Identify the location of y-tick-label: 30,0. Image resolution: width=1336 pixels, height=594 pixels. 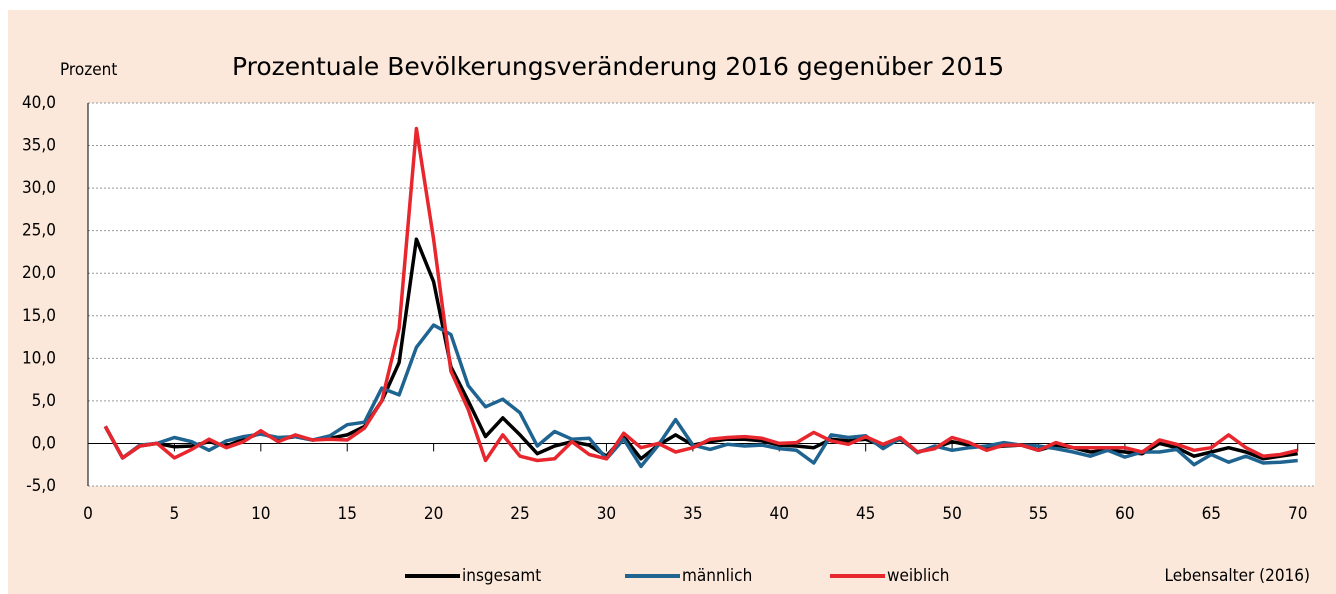
(39, 188).